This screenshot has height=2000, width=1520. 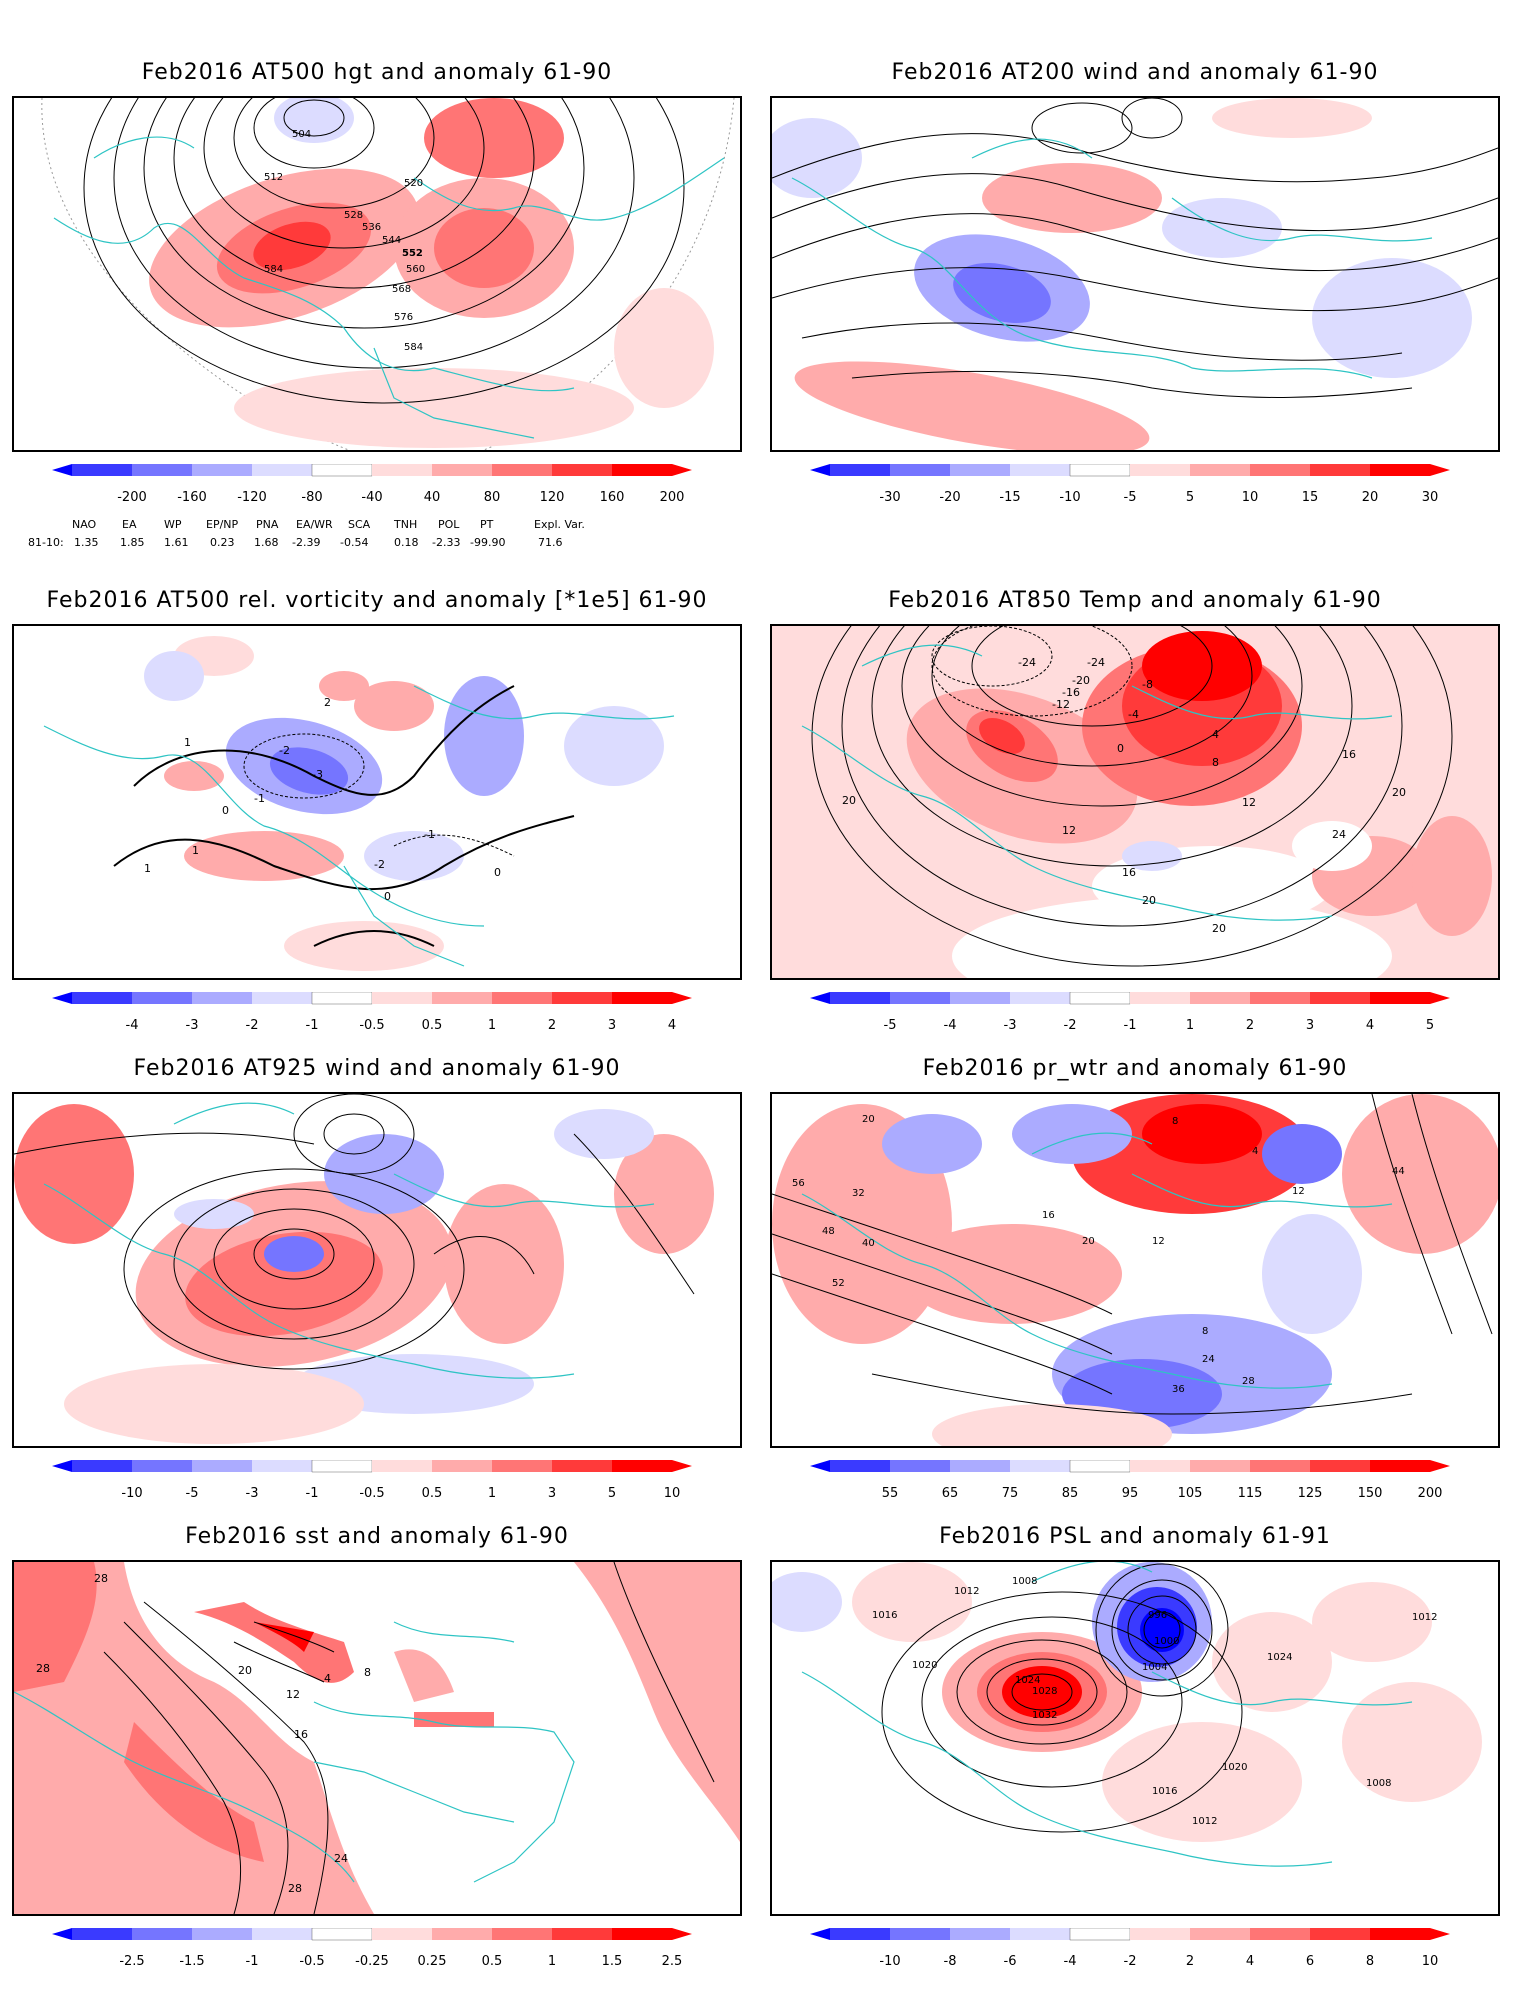 I want to click on colorbar-tick: 1, so click(x=1190, y=1025).